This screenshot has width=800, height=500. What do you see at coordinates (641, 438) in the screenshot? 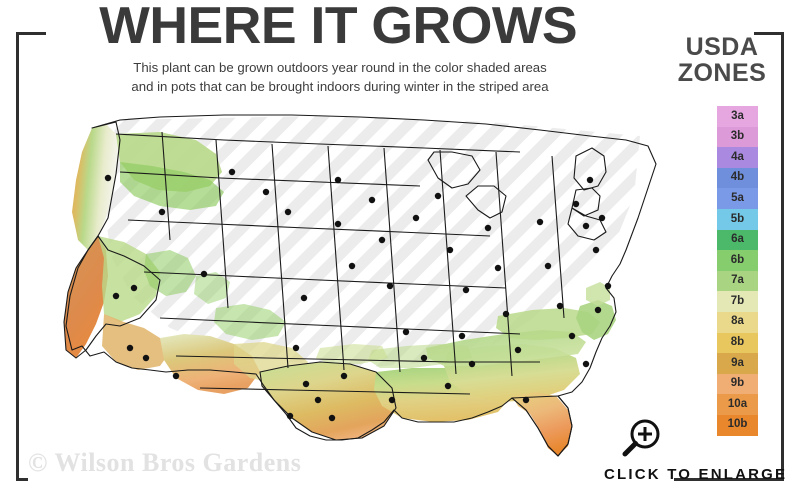
I see `magnifier-plus-icon` at bounding box center [641, 438].